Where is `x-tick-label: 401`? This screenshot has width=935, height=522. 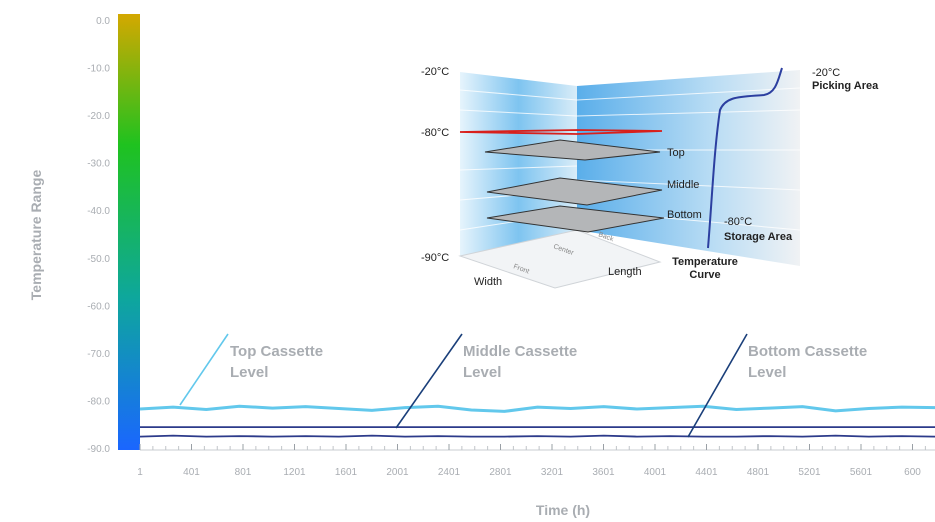 x-tick-label: 401 is located at coordinates (191, 472).